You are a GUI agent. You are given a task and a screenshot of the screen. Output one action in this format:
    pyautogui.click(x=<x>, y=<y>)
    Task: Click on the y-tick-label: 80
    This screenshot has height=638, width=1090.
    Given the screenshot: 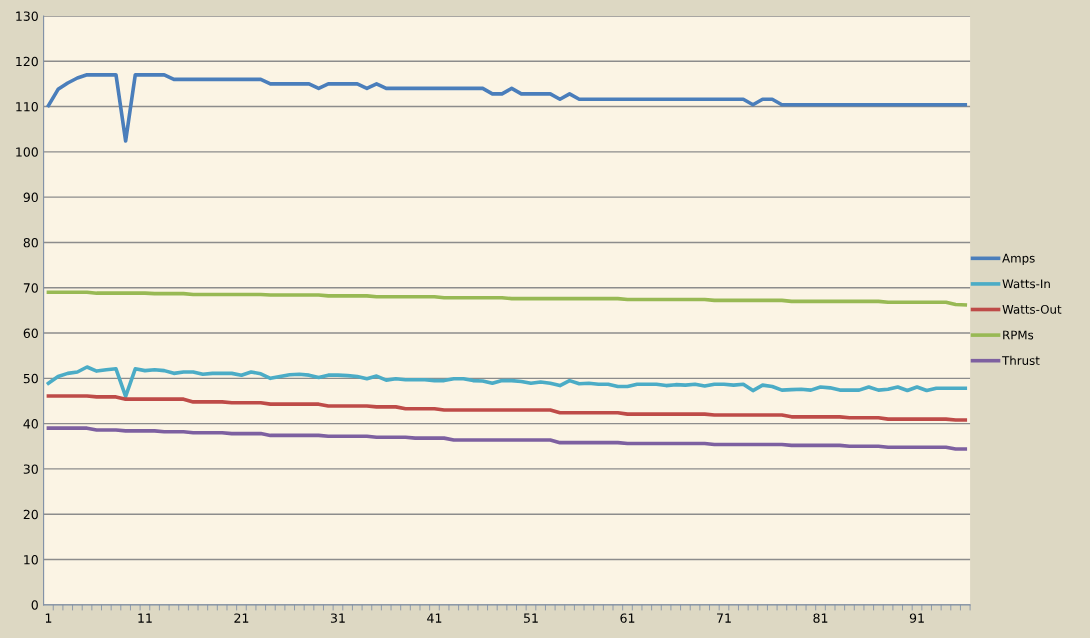 What is the action you would take?
    pyautogui.click(x=30, y=242)
    